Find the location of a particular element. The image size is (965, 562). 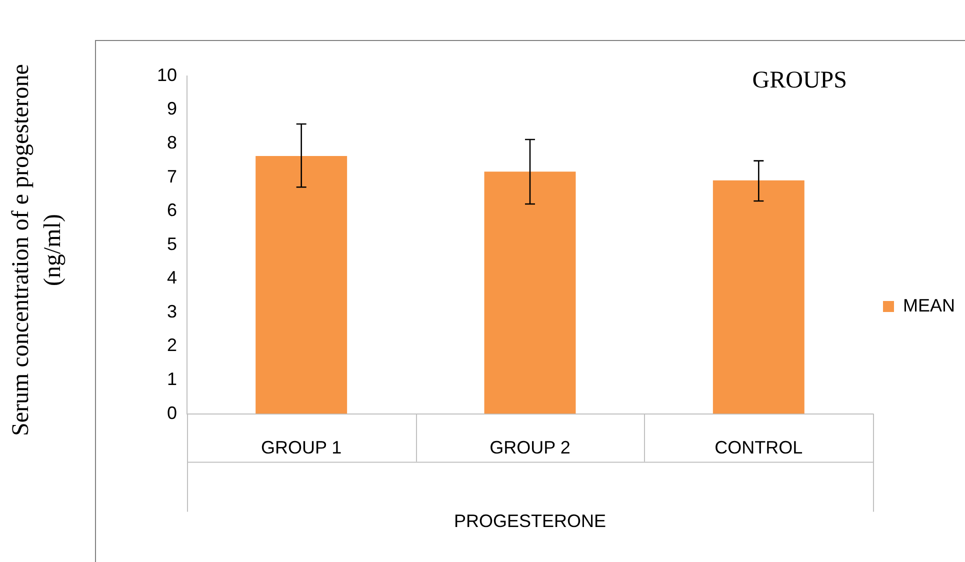

y-tick-label: 4 is located at coordinates (171, 278).